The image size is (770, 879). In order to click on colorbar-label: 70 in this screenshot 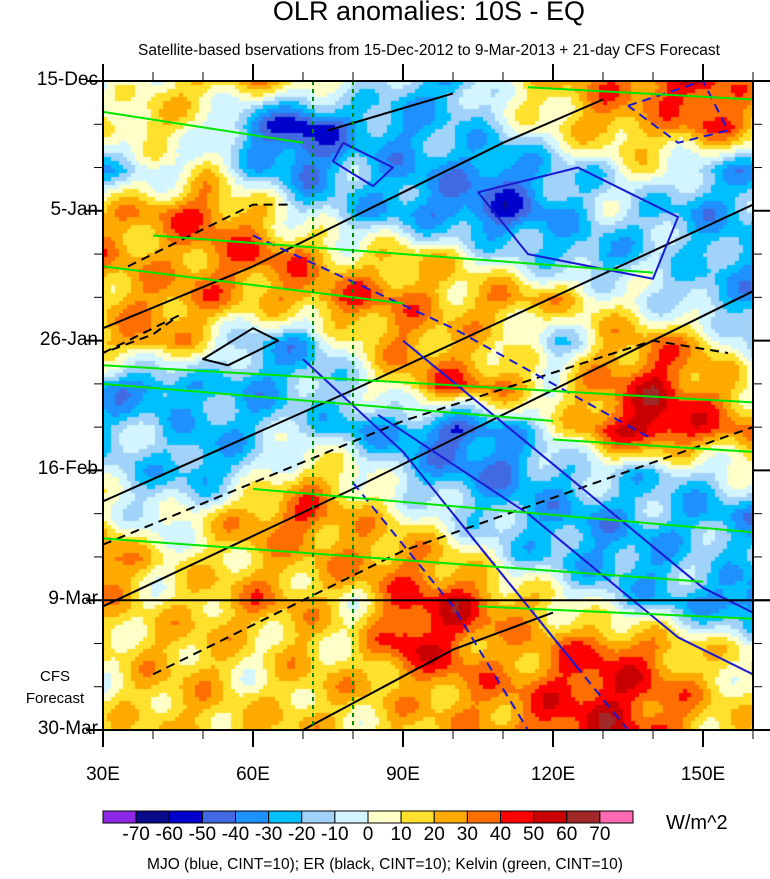, I will do `click(600, 834)`.